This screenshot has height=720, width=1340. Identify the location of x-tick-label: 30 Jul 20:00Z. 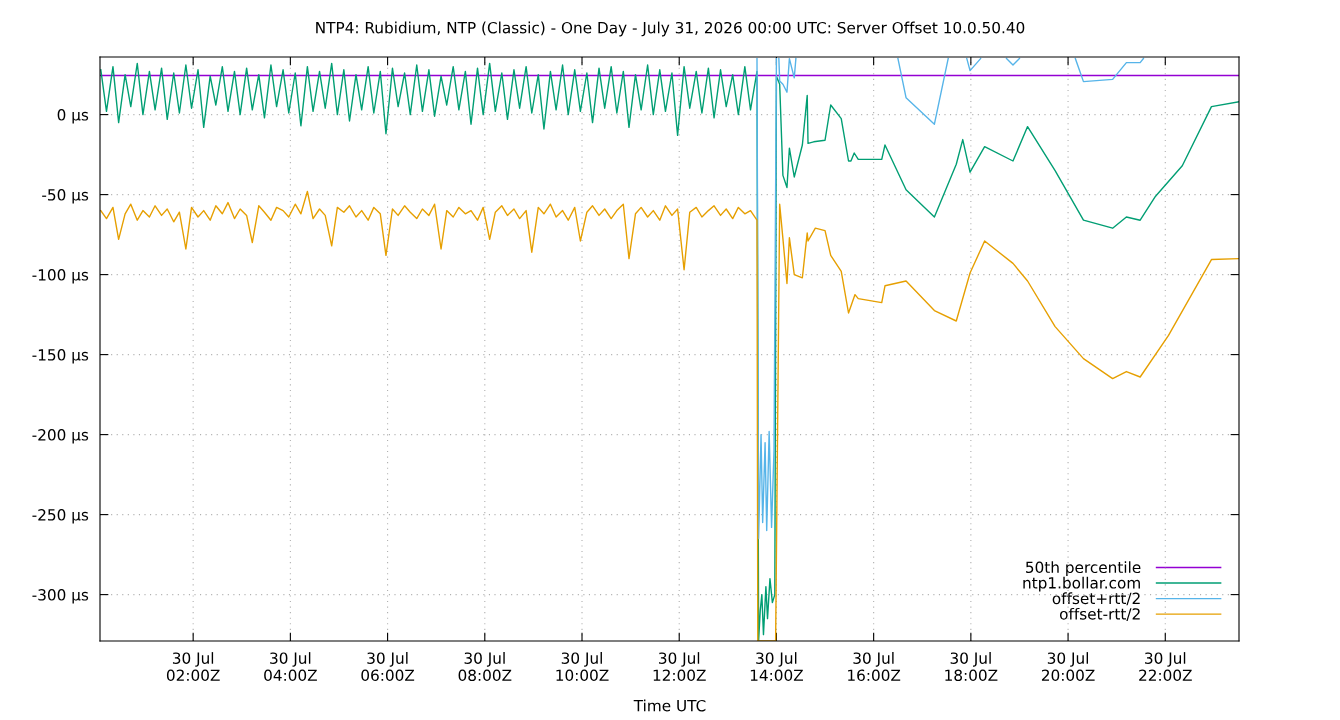
(1068, 667).